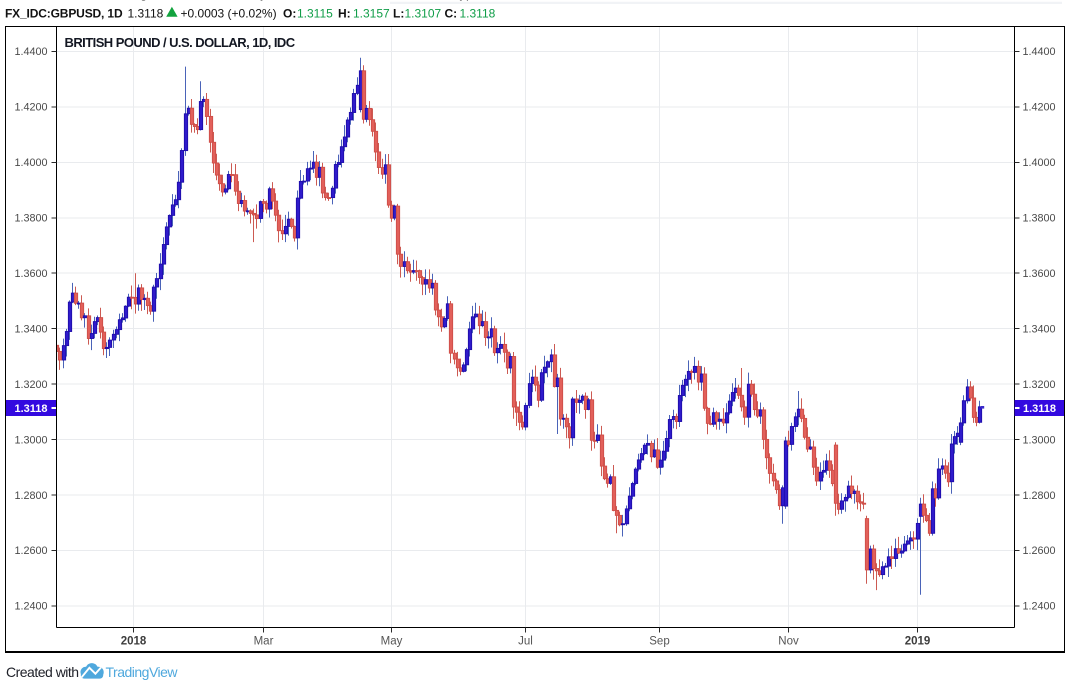 Image resolution: width=1069 pixels, height=686 pixels. What do you see at coordinates (42, 672) in the screenshot?
I see `svg-text: Created with` at bounding box center [42, 672].